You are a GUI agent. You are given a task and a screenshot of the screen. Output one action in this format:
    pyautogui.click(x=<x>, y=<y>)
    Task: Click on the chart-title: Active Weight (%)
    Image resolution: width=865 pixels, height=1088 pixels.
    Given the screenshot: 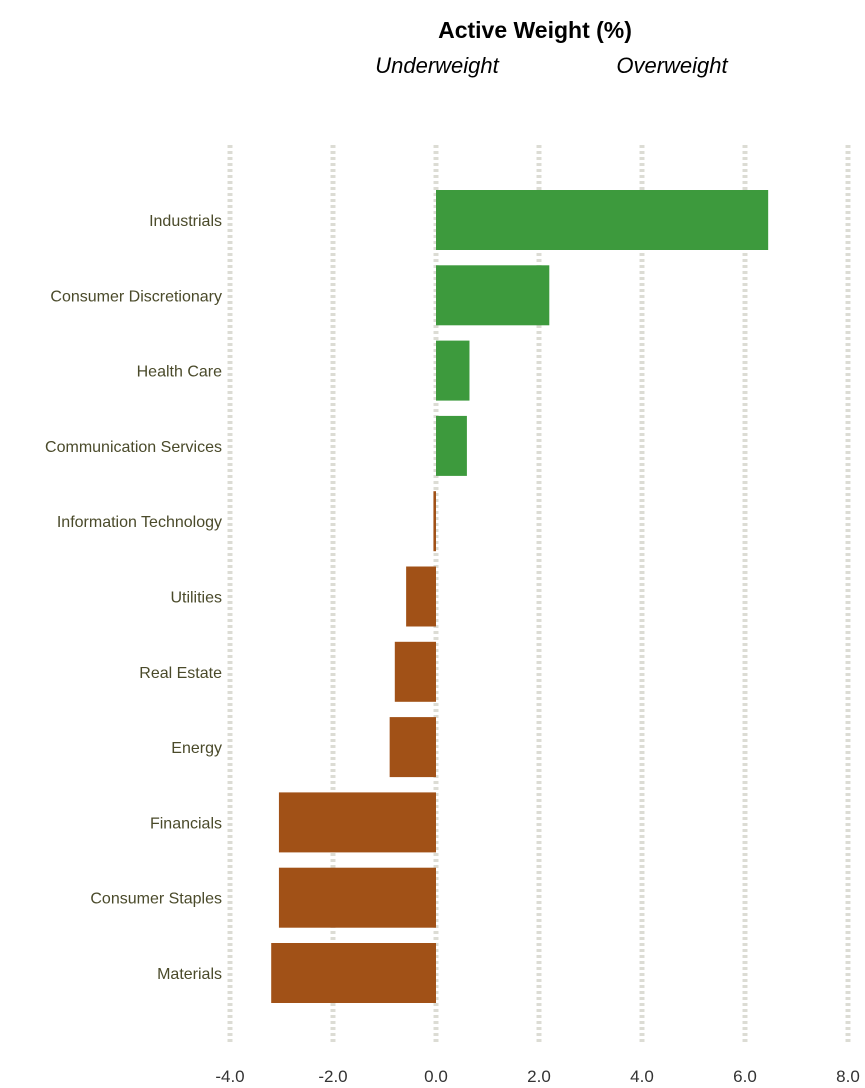 What is the action you would take?
    pyautogui.click(x=535, y=30)
    